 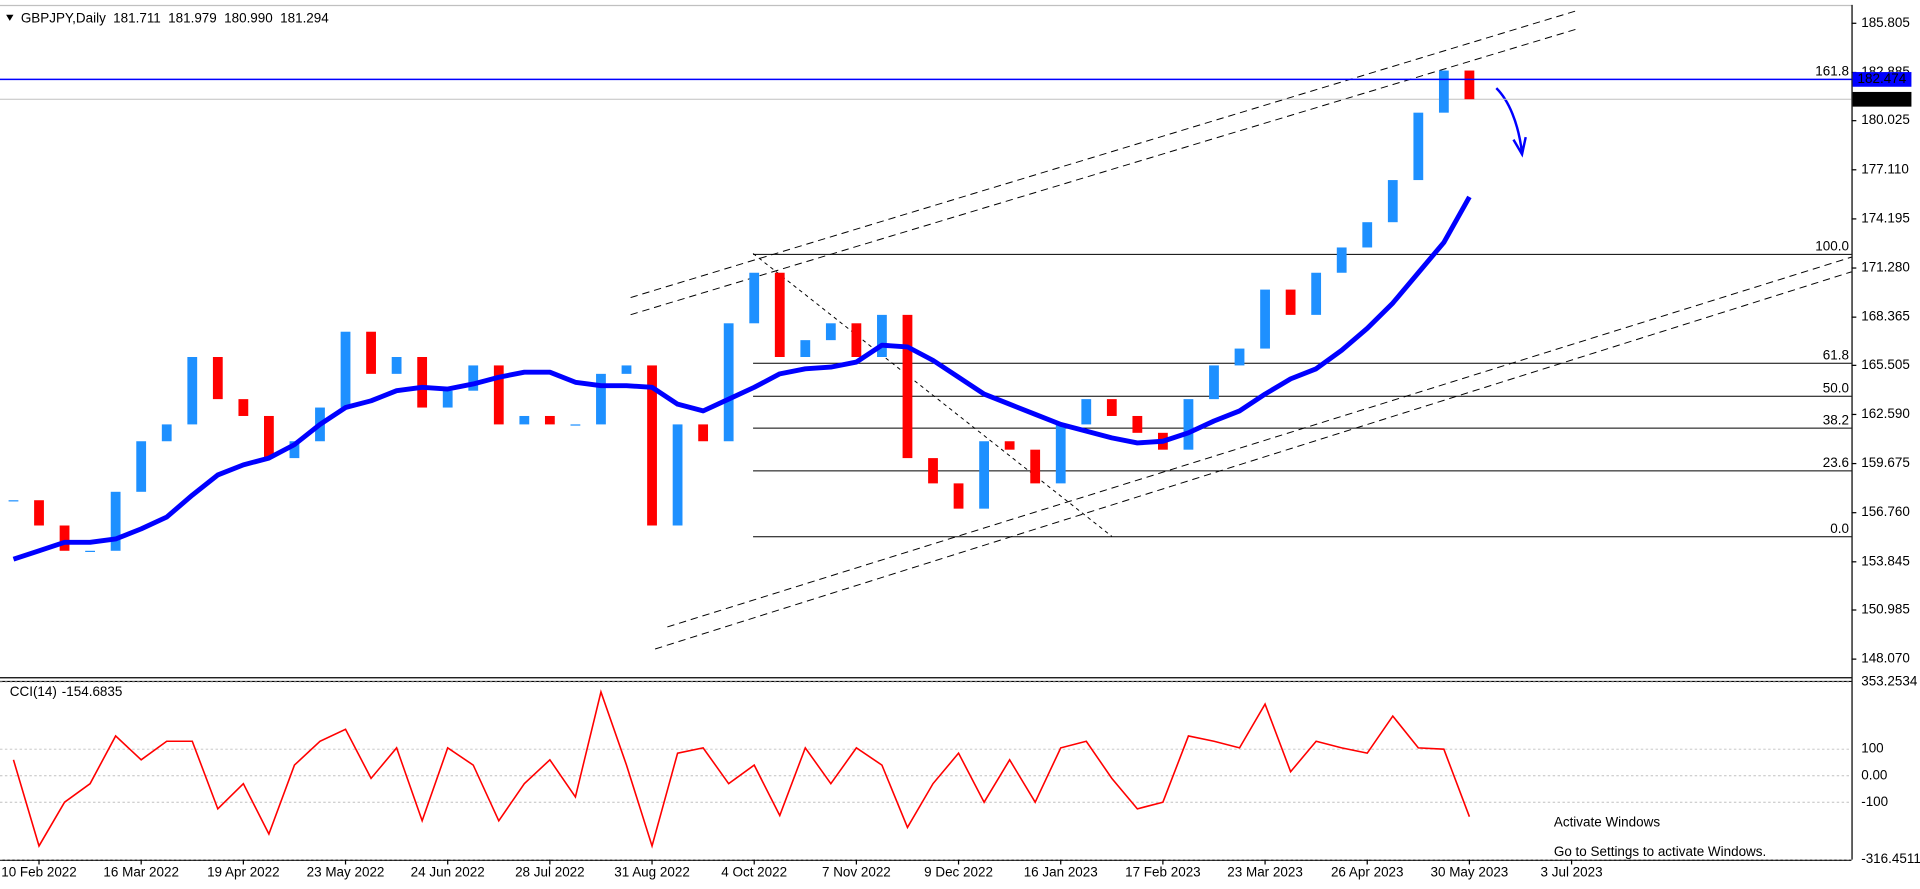 I want to click on watermark: Go to Settings to activate Windows., so click(x=1660, y=851).